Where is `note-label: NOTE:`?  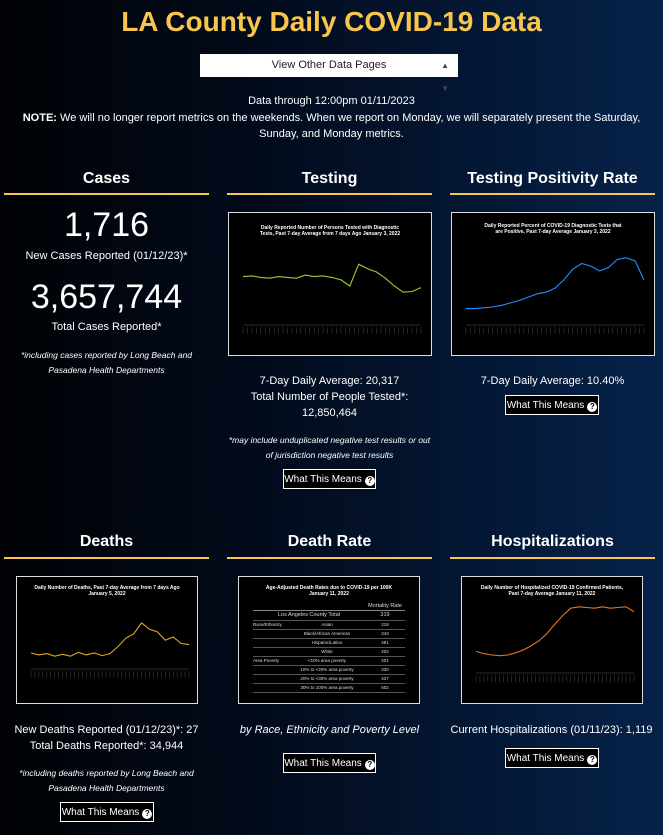
note-label: NOTE: is located at coordinates (39, 118).